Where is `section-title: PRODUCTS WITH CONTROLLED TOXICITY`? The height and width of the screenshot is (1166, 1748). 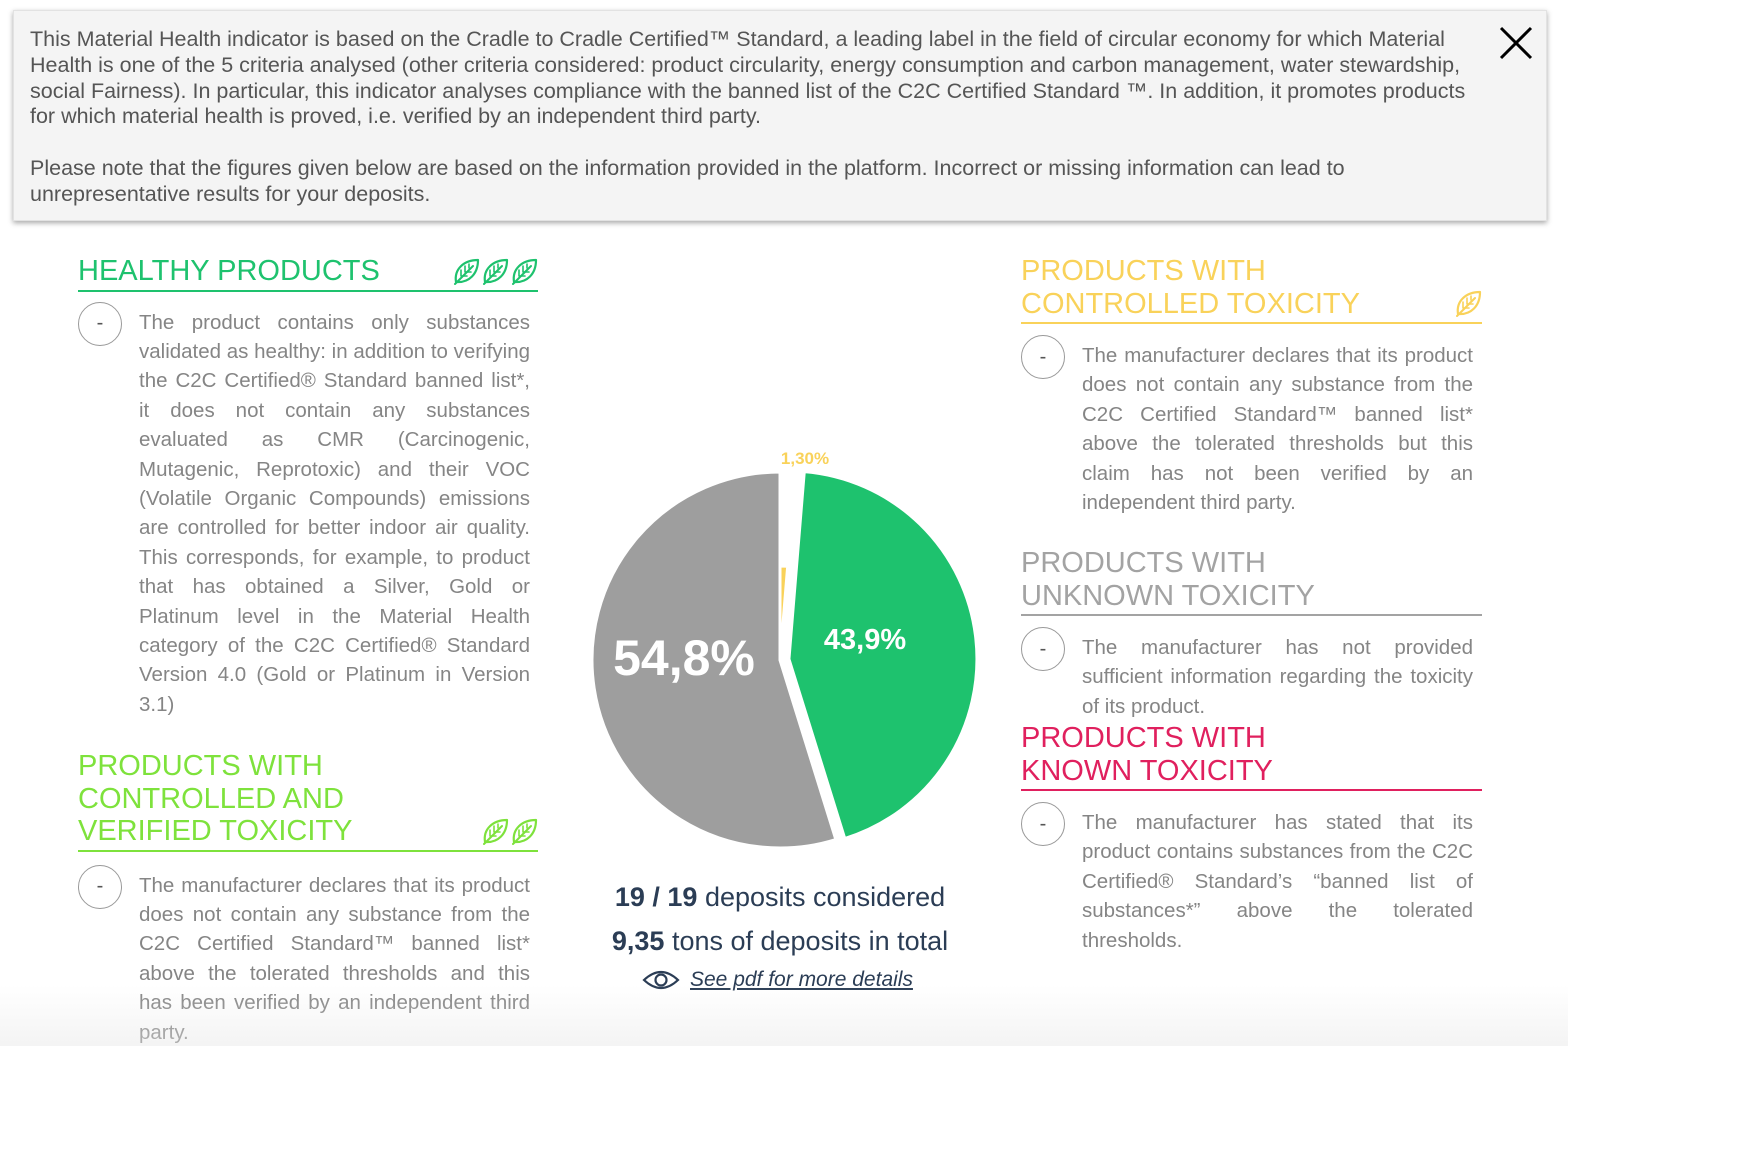
section-title: PRODUCTS WITH CONTROLLED TOXICITY is located at coordinates (1190, 287).